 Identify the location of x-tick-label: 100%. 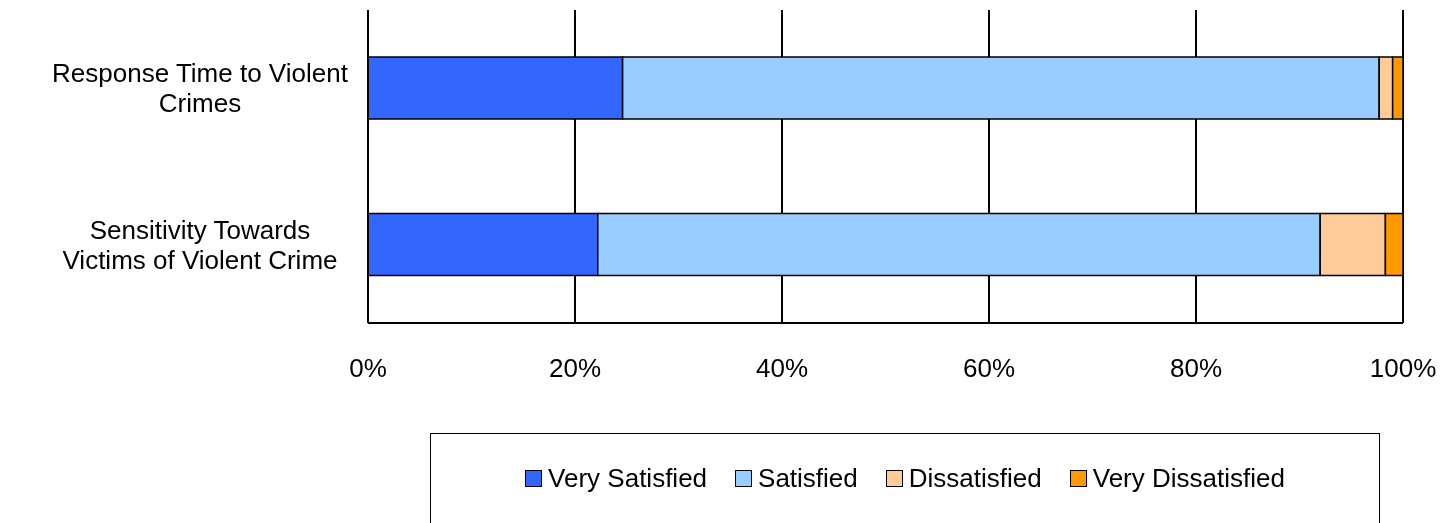
(1403, 368).